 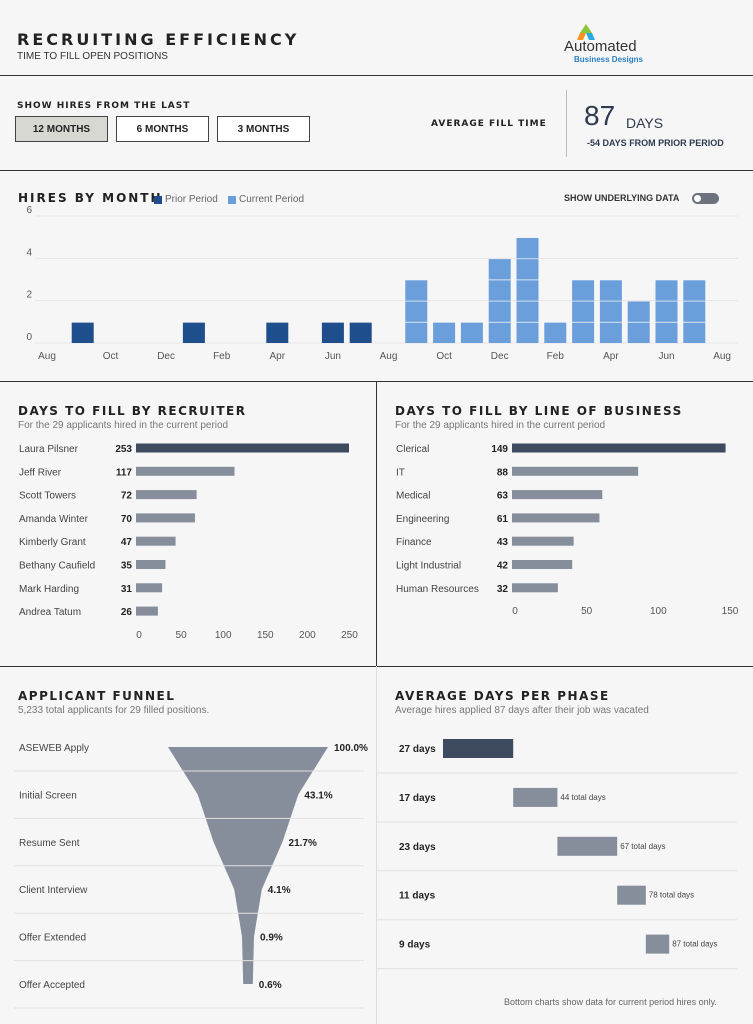 What do you see at coordinates (191, 199) in the screenshot?
I see `legend-prior-label: Prior Period` at bounding box center [191, 199].